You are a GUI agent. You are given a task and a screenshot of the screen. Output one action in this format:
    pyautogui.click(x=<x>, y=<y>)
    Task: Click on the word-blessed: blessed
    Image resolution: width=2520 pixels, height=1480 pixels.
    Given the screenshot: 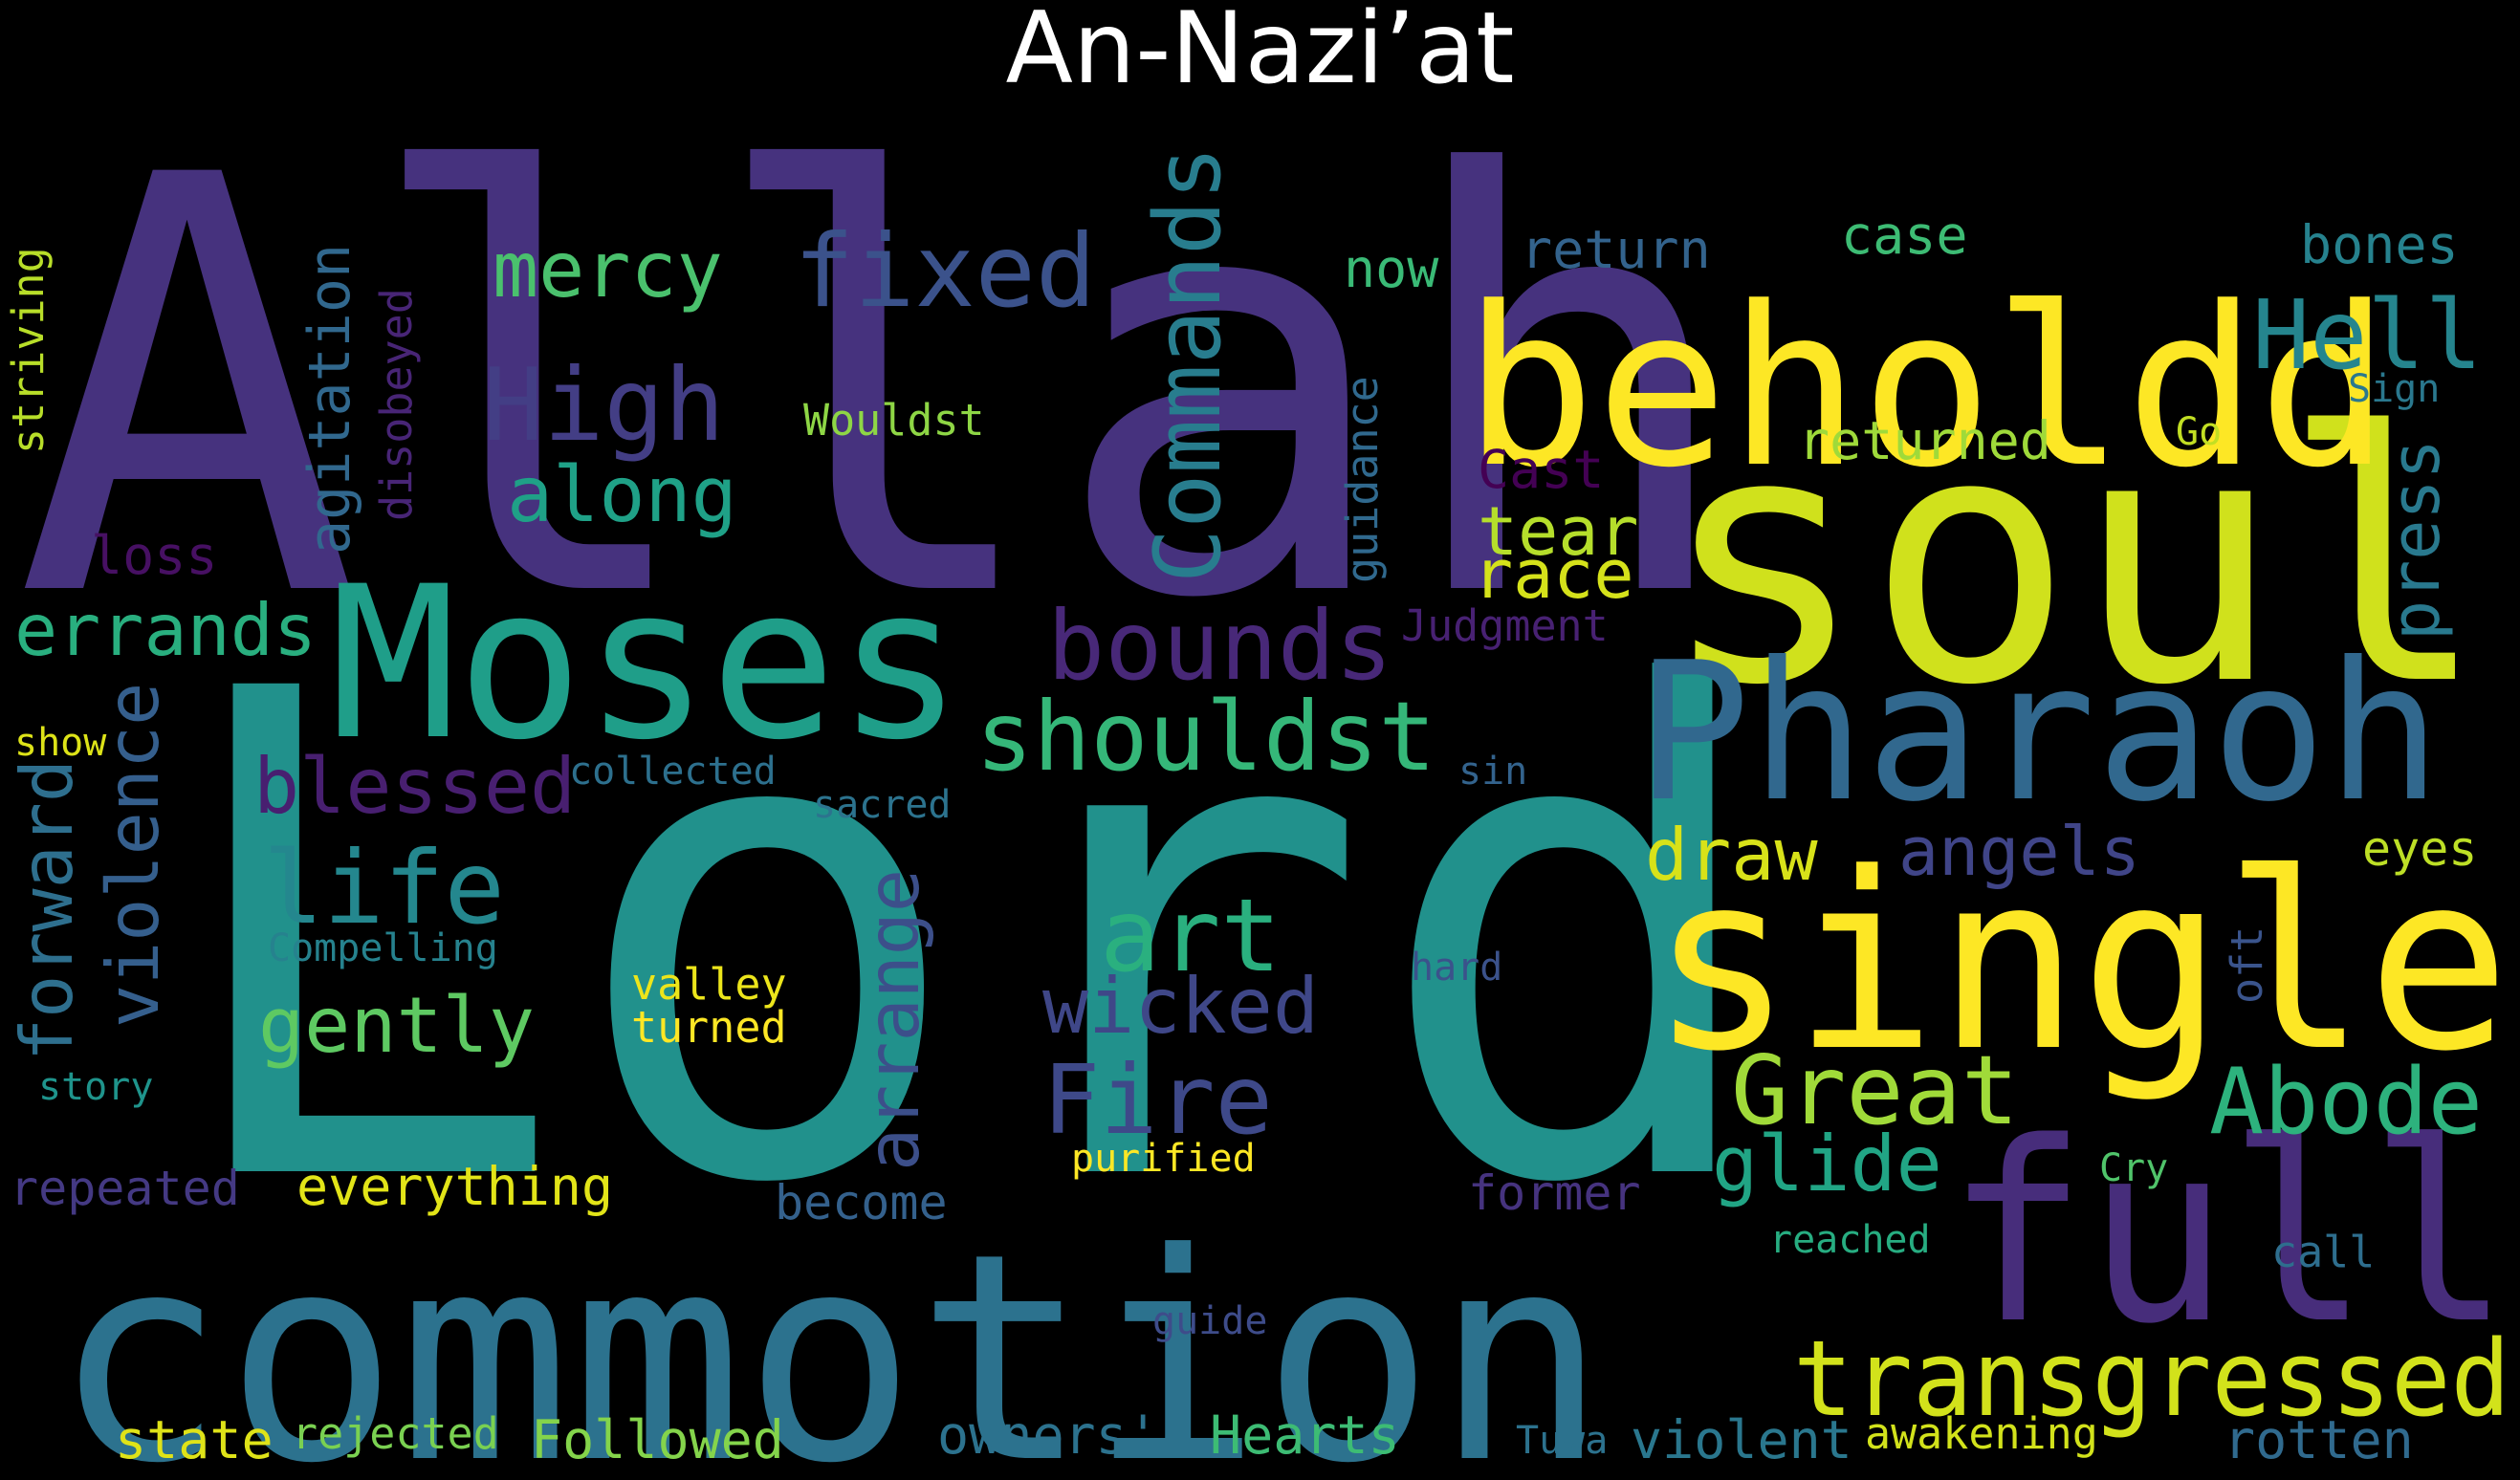 What is the action you would take?
    pyautogui.click(x=414, y=786)
    